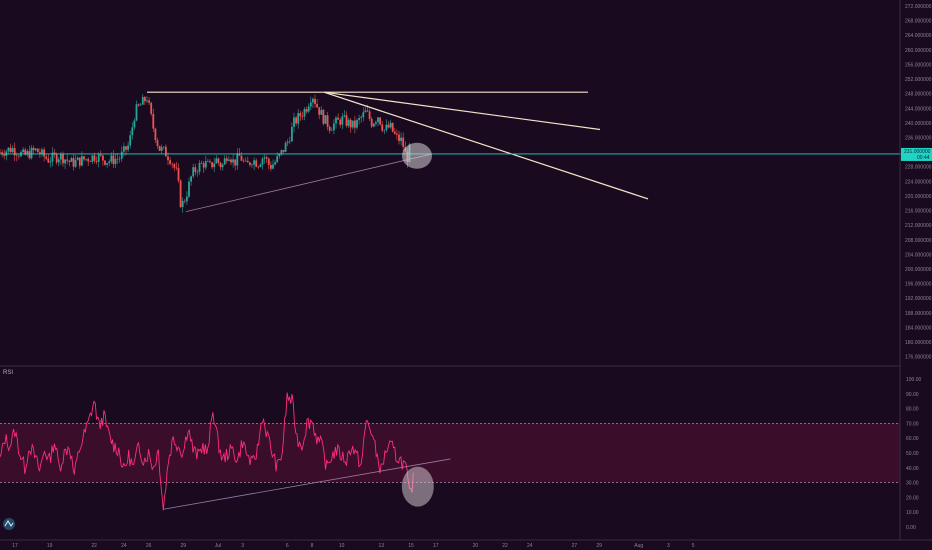  I want to click on current-price-value: 231.000000, so click(917, 152).